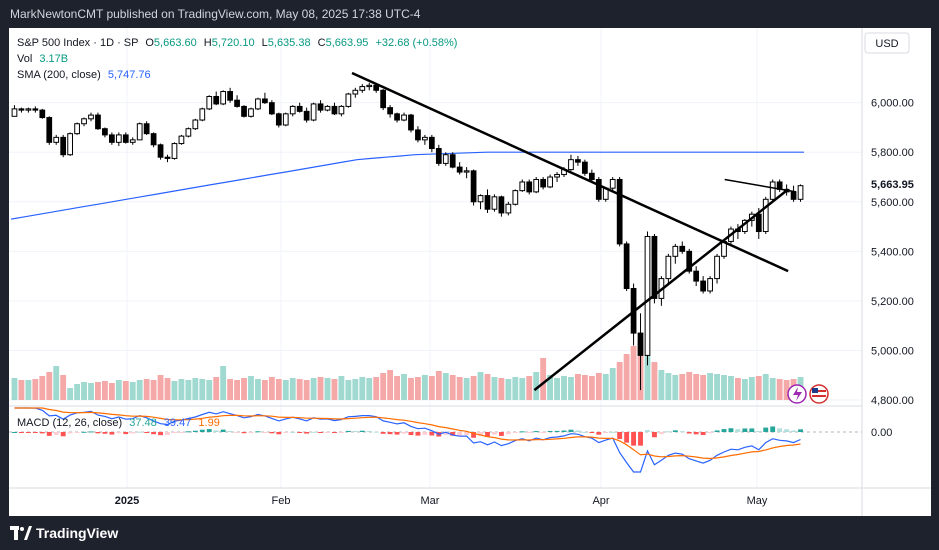 The image size is (939, 550). I want to click on low-label: L, so click(265, 43).